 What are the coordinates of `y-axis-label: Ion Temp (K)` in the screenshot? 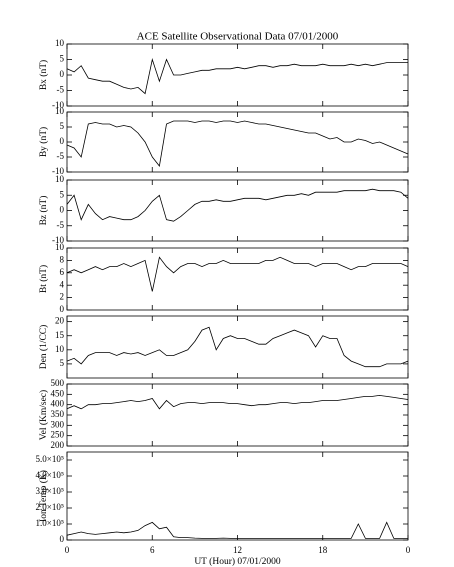 It's located at (43, 496).